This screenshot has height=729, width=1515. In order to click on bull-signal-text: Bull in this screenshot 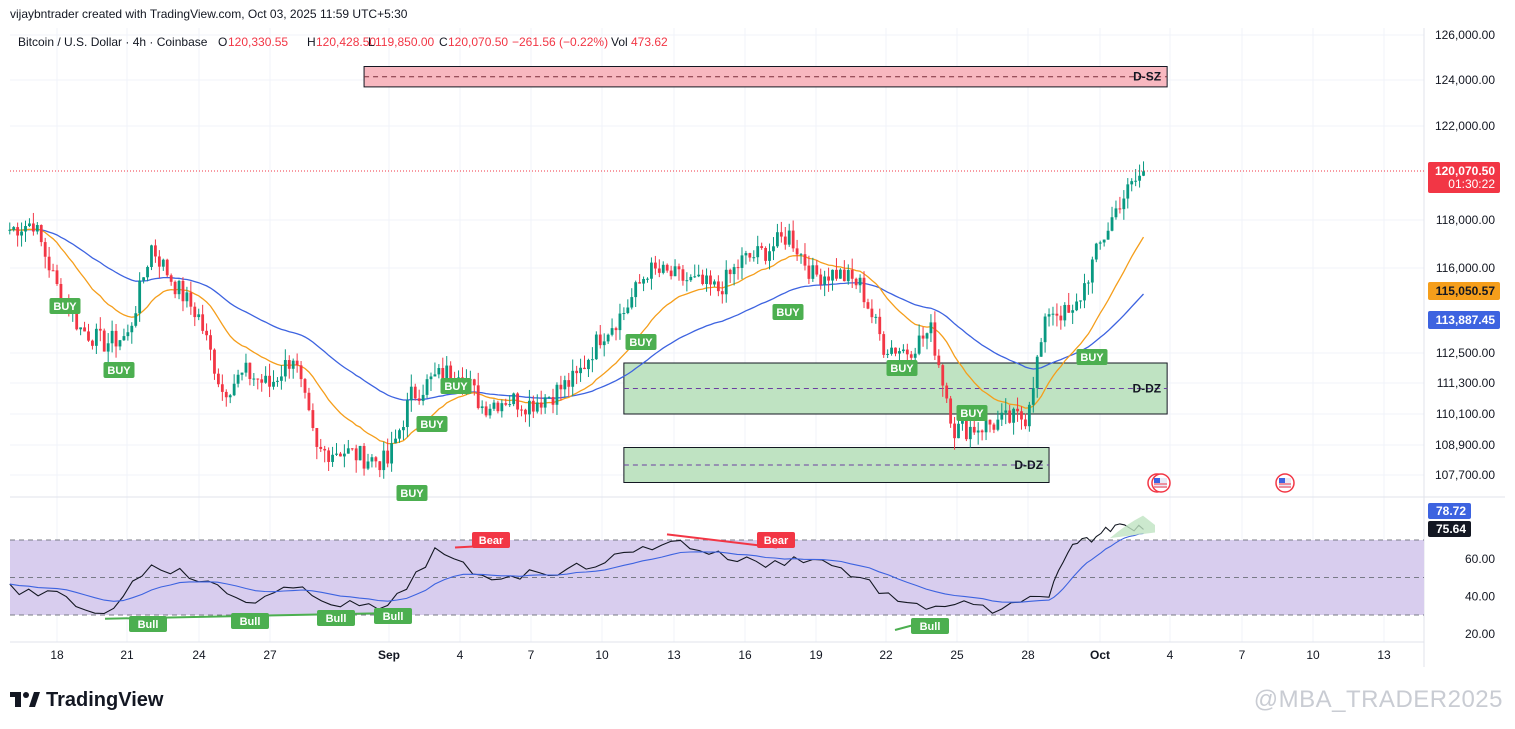, I will do `click(336, 619)`.